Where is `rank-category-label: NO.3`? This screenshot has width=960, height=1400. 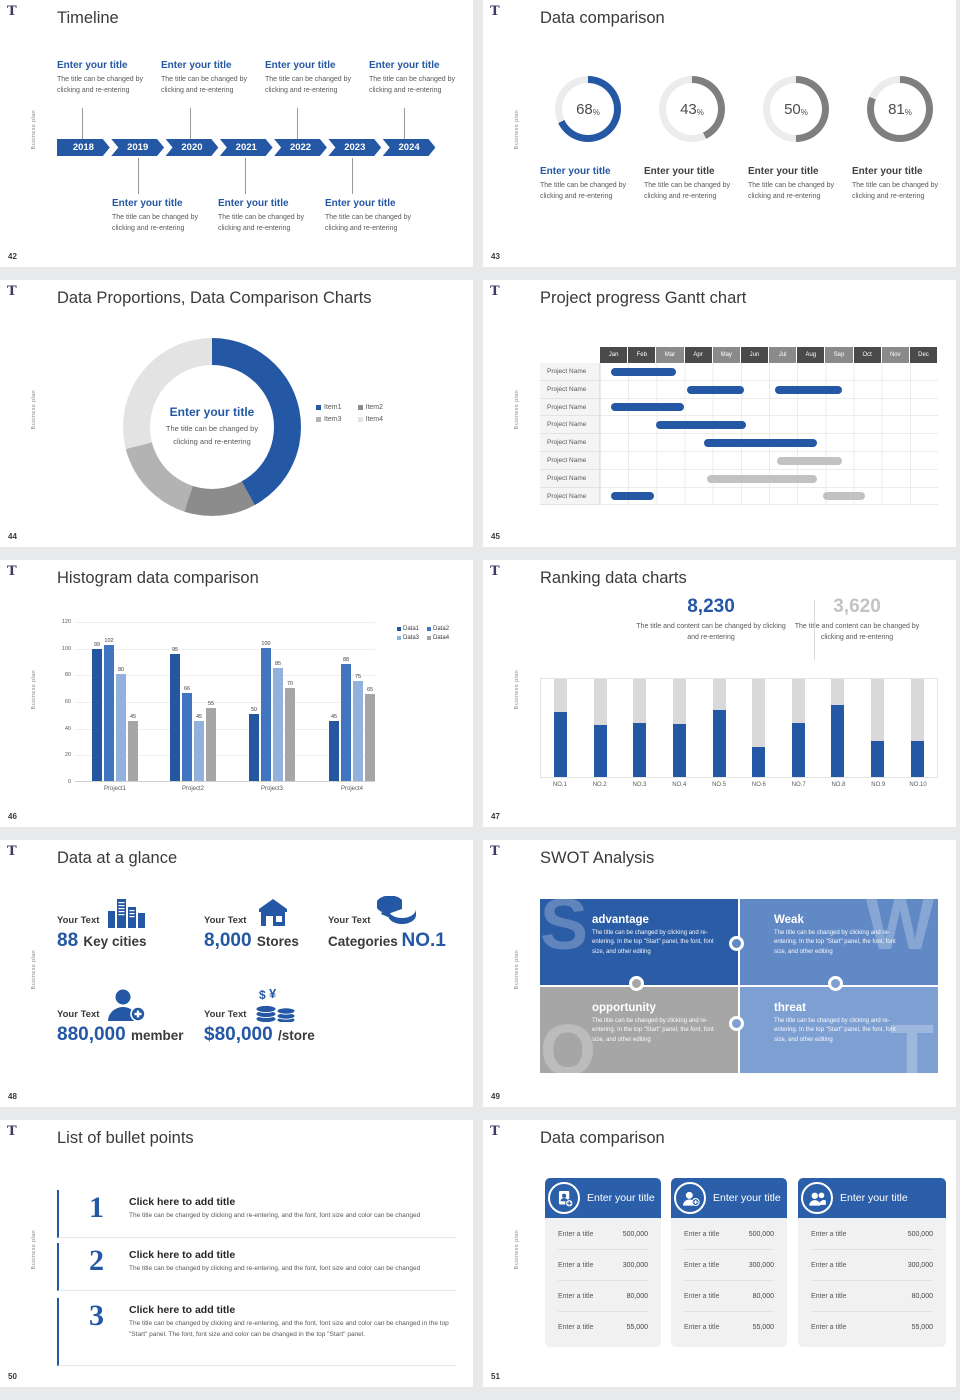
rank-category-label: NO.3 is located at coordinates (639, 785).